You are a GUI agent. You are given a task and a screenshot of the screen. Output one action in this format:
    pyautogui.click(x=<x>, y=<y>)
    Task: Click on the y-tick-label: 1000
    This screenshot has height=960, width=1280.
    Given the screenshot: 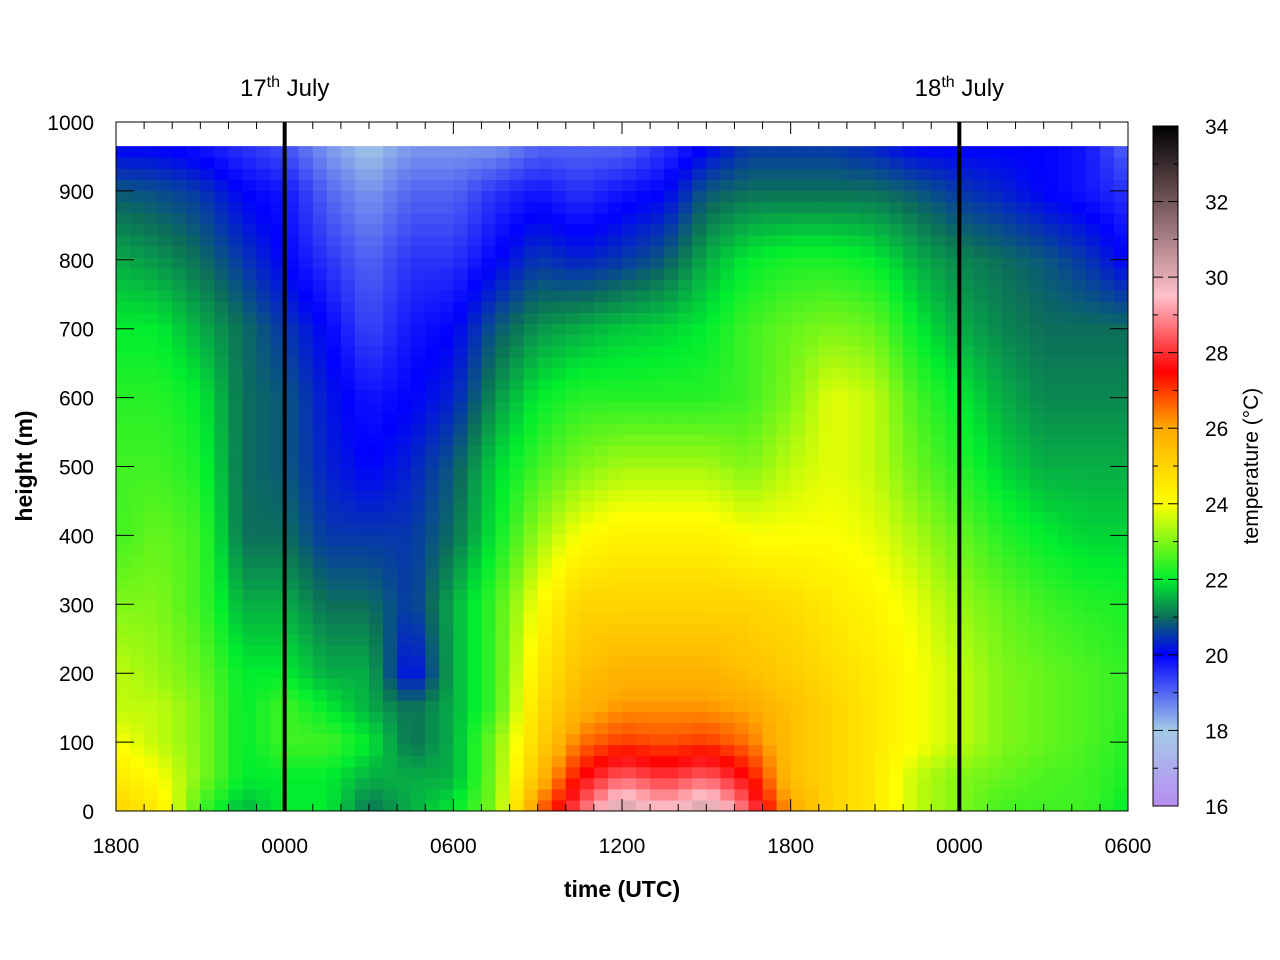 What is the action you would take?
    pyautogui.click(x=70, y=123)
    